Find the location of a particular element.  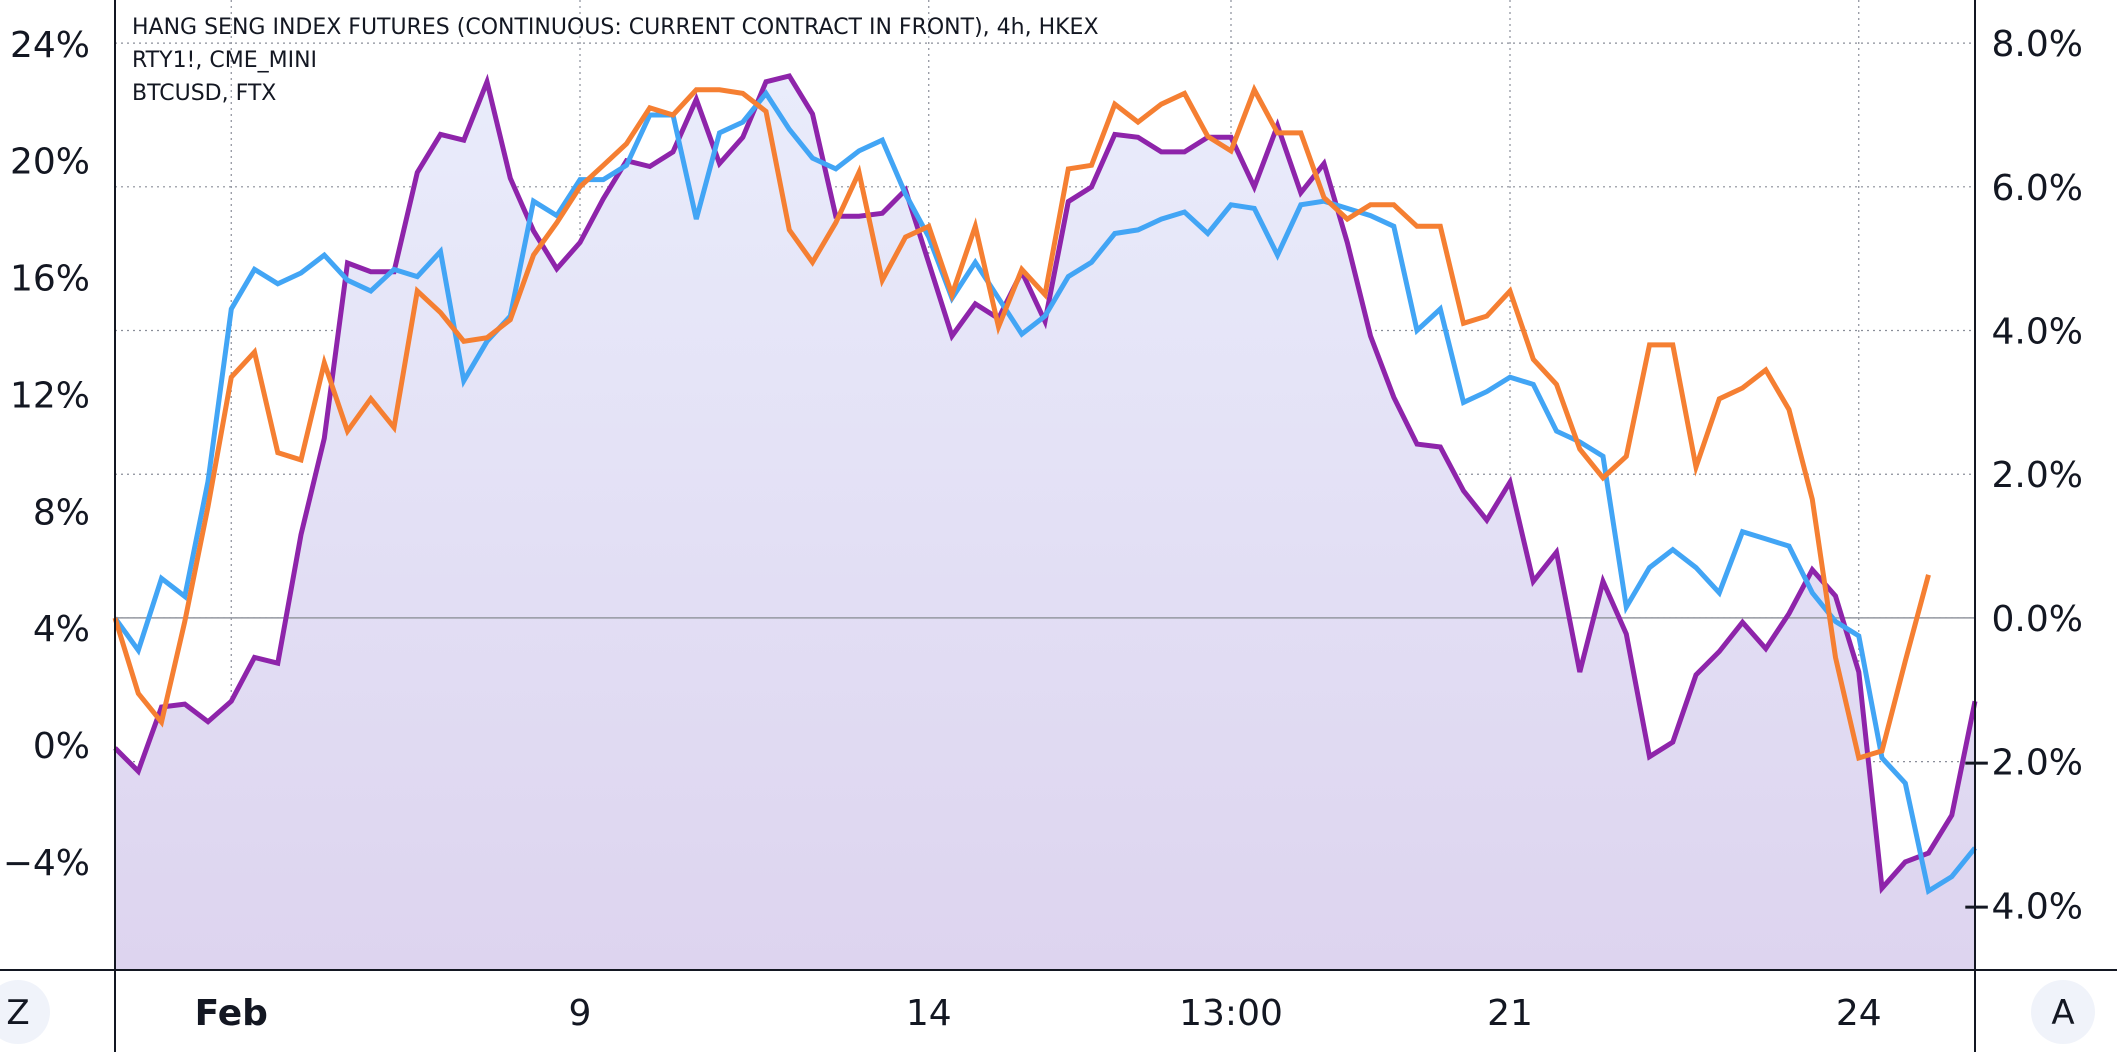

left-y-tick-label: 16% is located at coordinates (50, 279).